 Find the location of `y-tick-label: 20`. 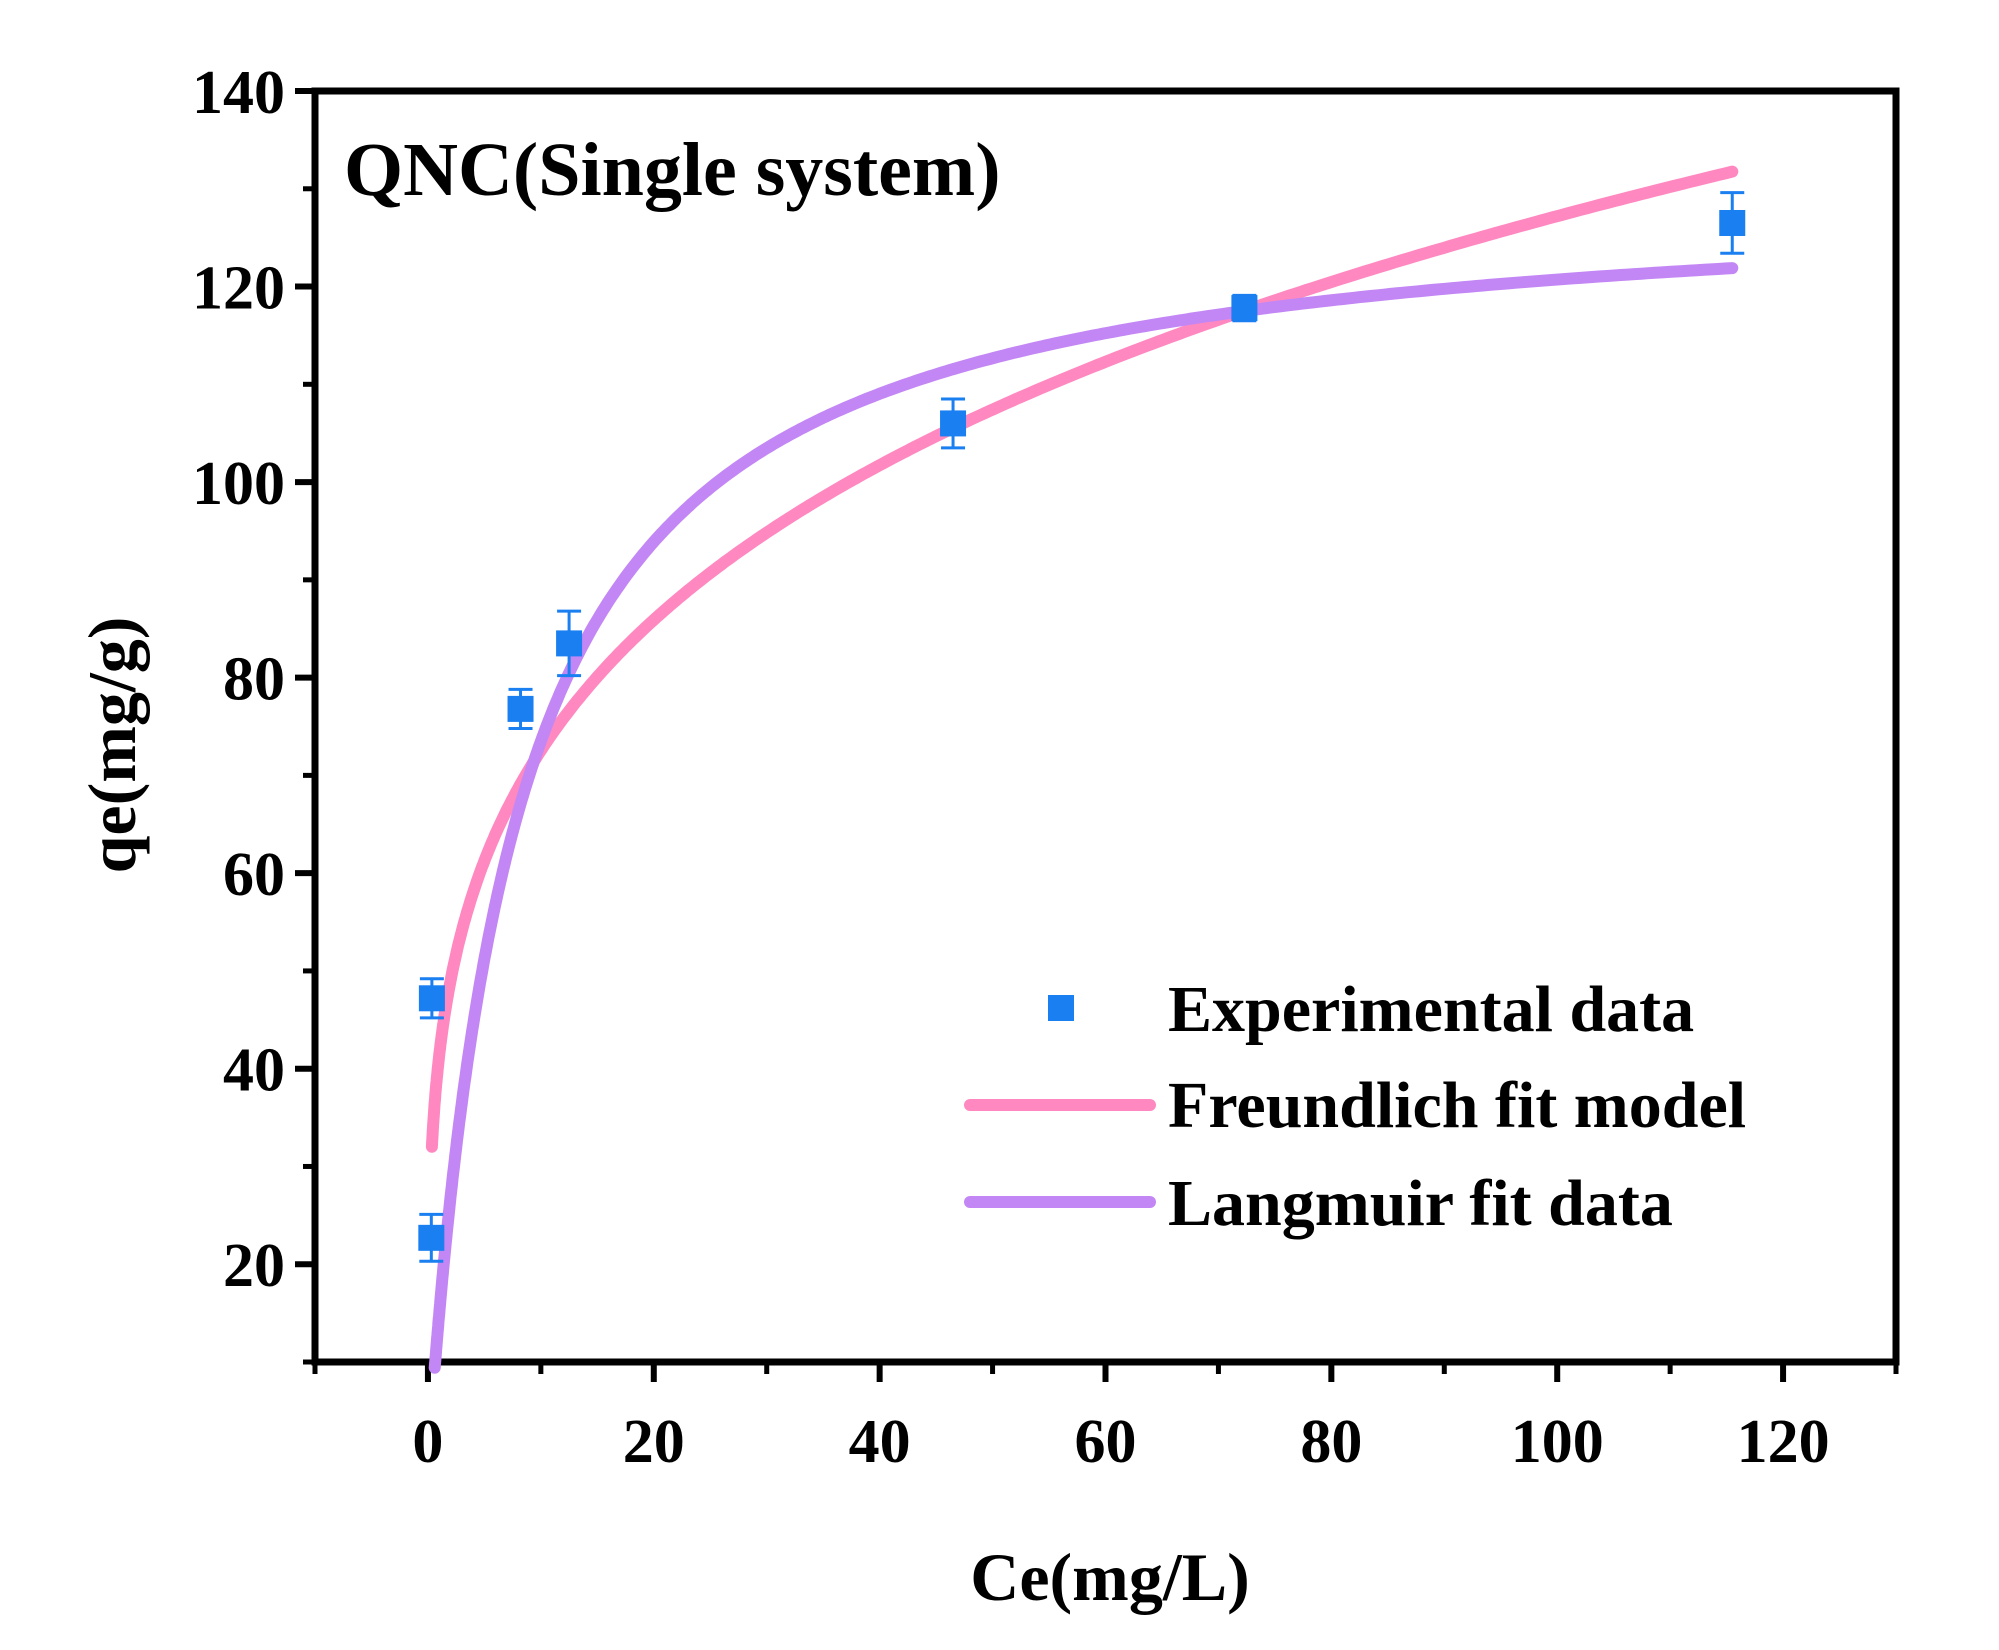

y-tick-label: 20 is located at coordinates (254, 1266).